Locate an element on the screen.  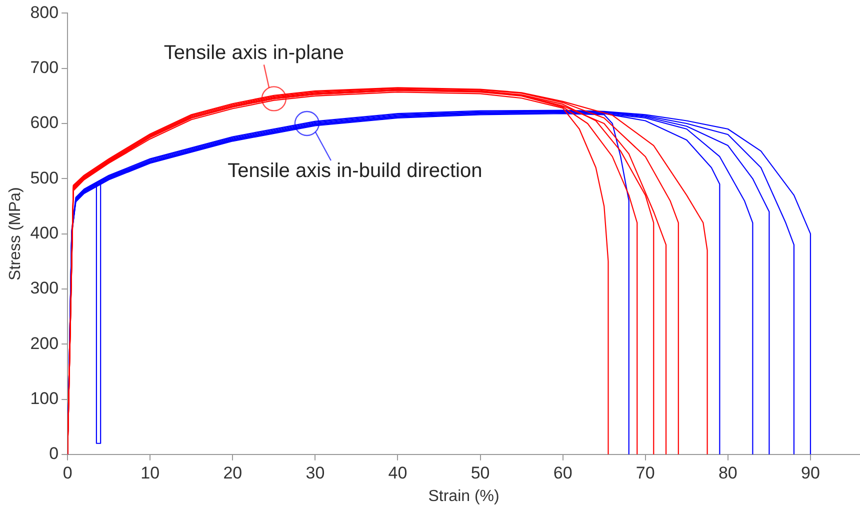
y-tick-label: 500 is located at coordinates (44, 178).